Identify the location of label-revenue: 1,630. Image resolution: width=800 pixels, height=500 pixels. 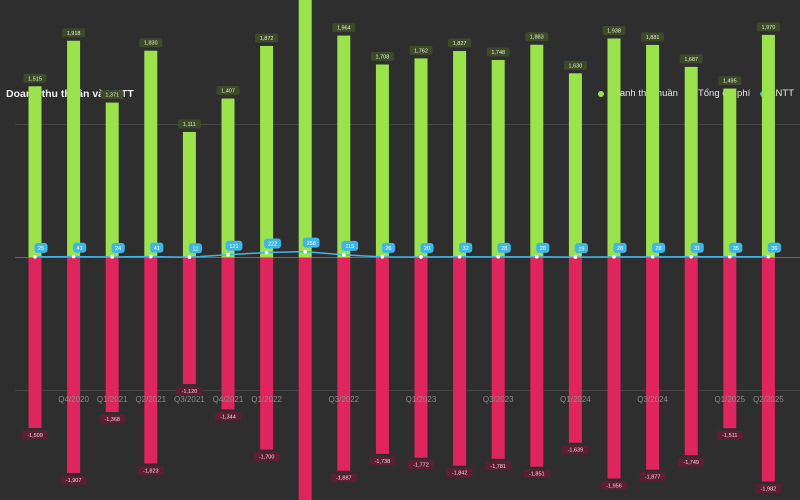
(576, 66).